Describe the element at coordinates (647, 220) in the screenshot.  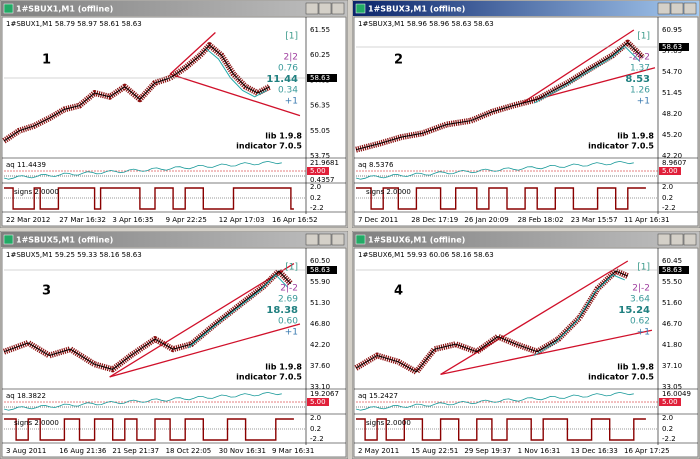
I see `date-tick: 11 Apr 16:31` at that location.